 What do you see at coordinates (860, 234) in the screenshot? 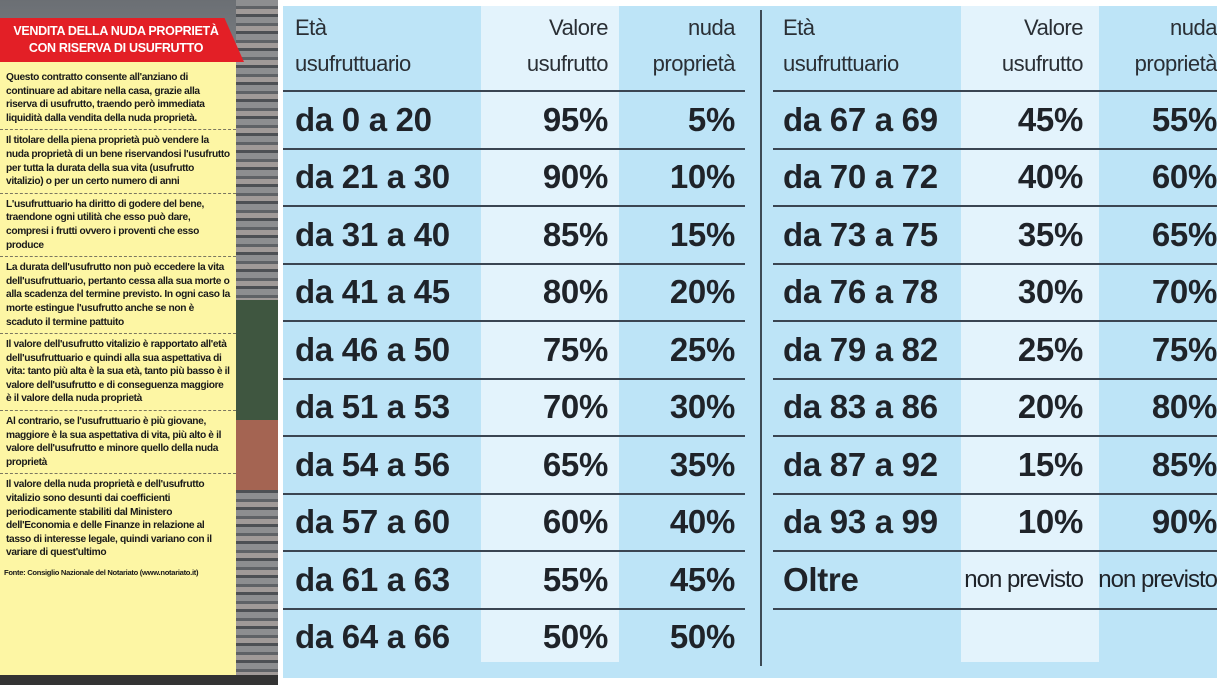
I see `age-cell: da 73 a 75` at bounding box center [860, 234].